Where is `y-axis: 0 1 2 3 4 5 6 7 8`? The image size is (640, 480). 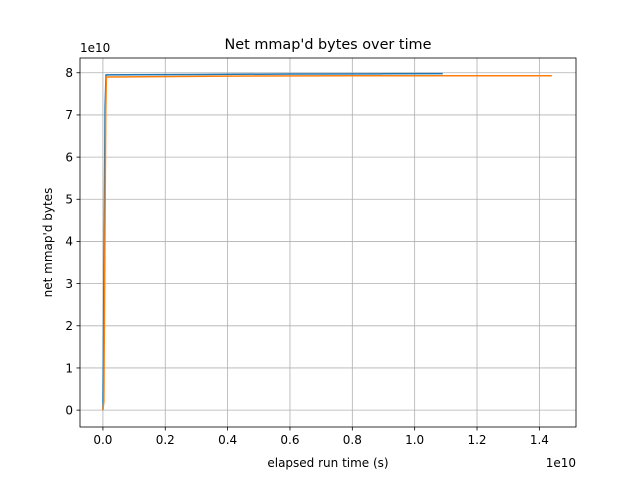
y-axis: 0 1 2 3 4 5 6 7 8 is located at coordinates (72, 241).